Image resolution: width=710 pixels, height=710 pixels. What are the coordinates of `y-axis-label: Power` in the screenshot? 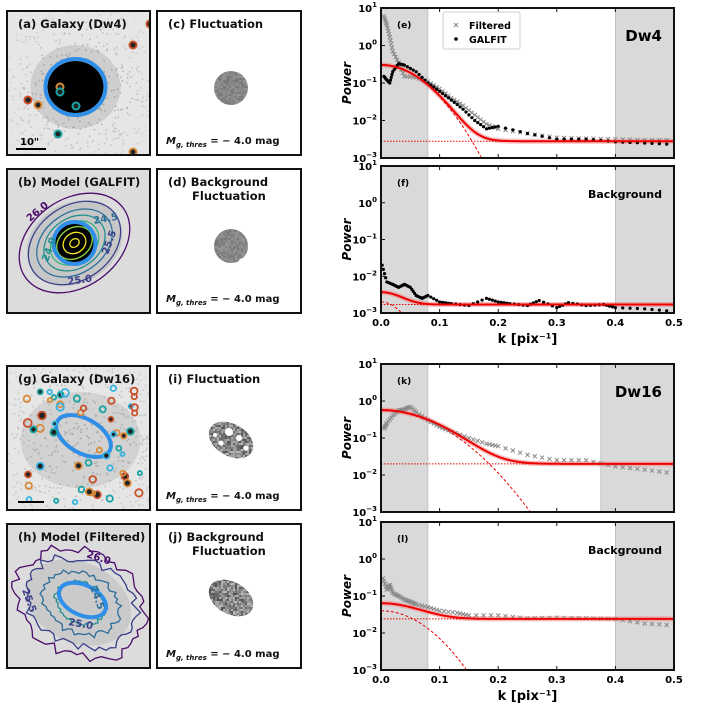 It's located at (347, 437).